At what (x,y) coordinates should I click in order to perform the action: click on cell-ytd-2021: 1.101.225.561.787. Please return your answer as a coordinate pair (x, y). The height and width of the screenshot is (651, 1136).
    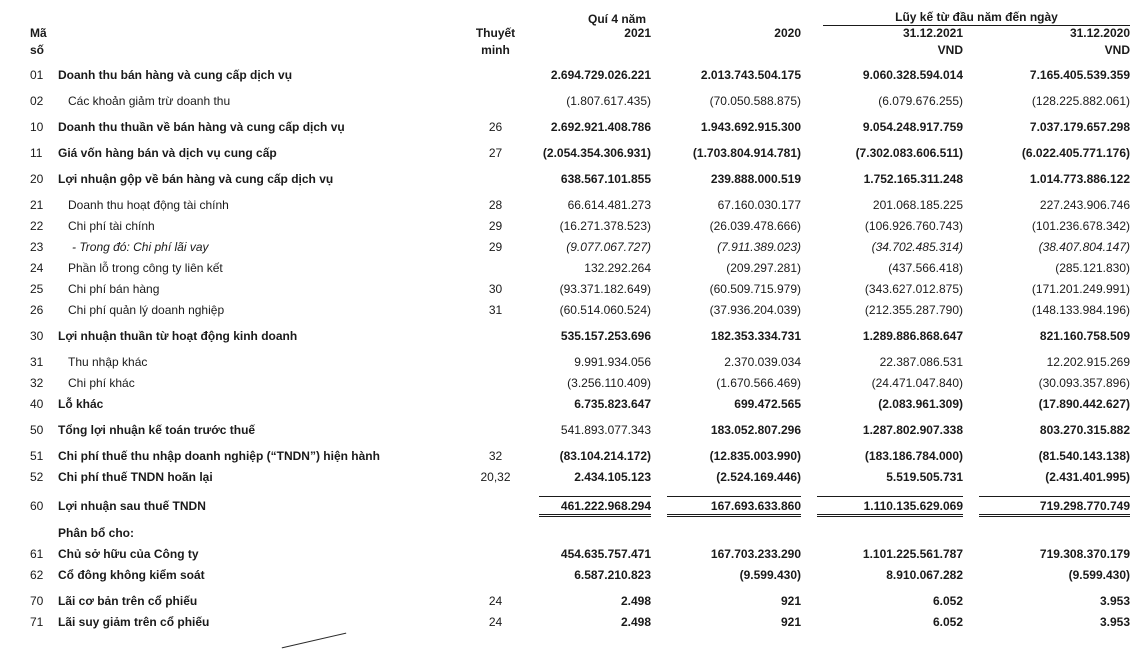
    Looking at the image, I should click on (912, 554).